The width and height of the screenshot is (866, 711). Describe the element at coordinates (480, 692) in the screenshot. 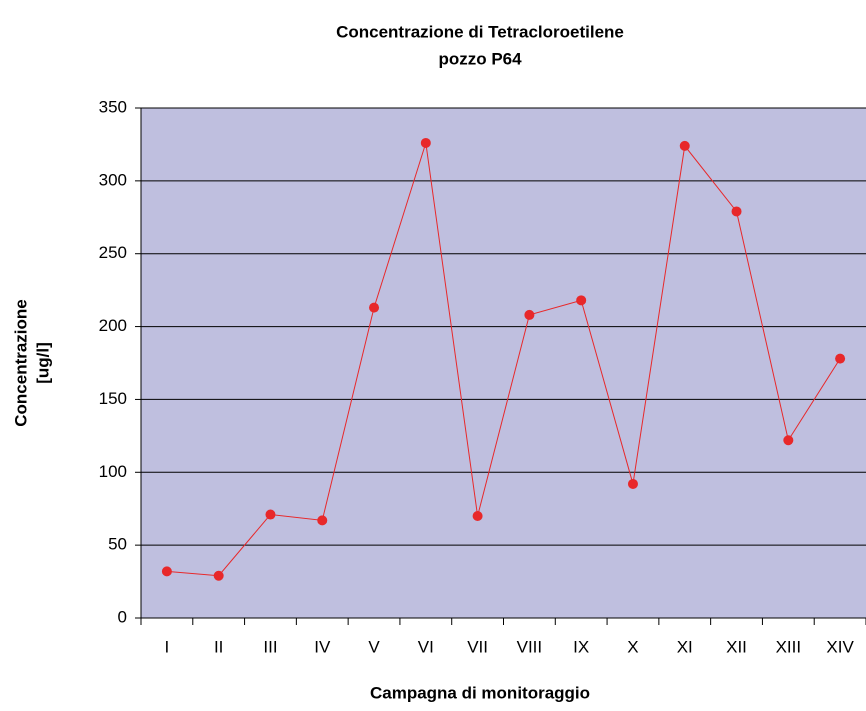

I see `x-axis-label: Campagna di monitoraggio` at that location.